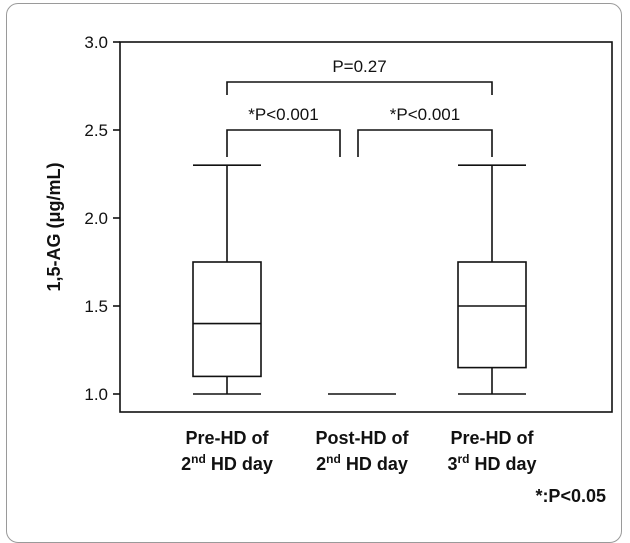  Describe the element at coordinates (463, 459) in the screenshot. I see `category-ordinal-suffix: rd` at that location.